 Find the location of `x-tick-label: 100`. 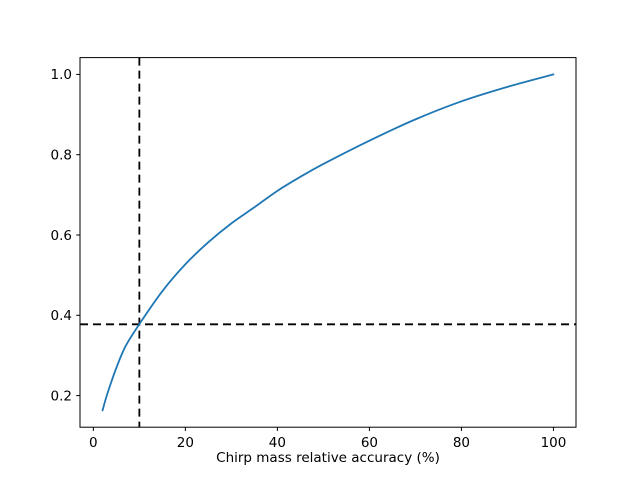

x-tick-label: 100 is located at coordinates (554, 443).